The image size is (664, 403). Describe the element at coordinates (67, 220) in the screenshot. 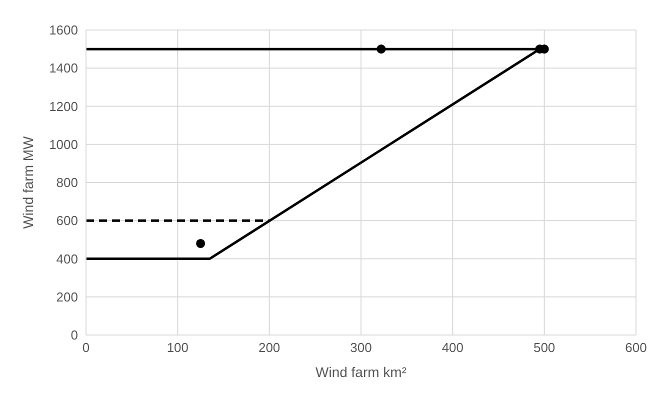

I see `y-tick-label: 600` at that location.